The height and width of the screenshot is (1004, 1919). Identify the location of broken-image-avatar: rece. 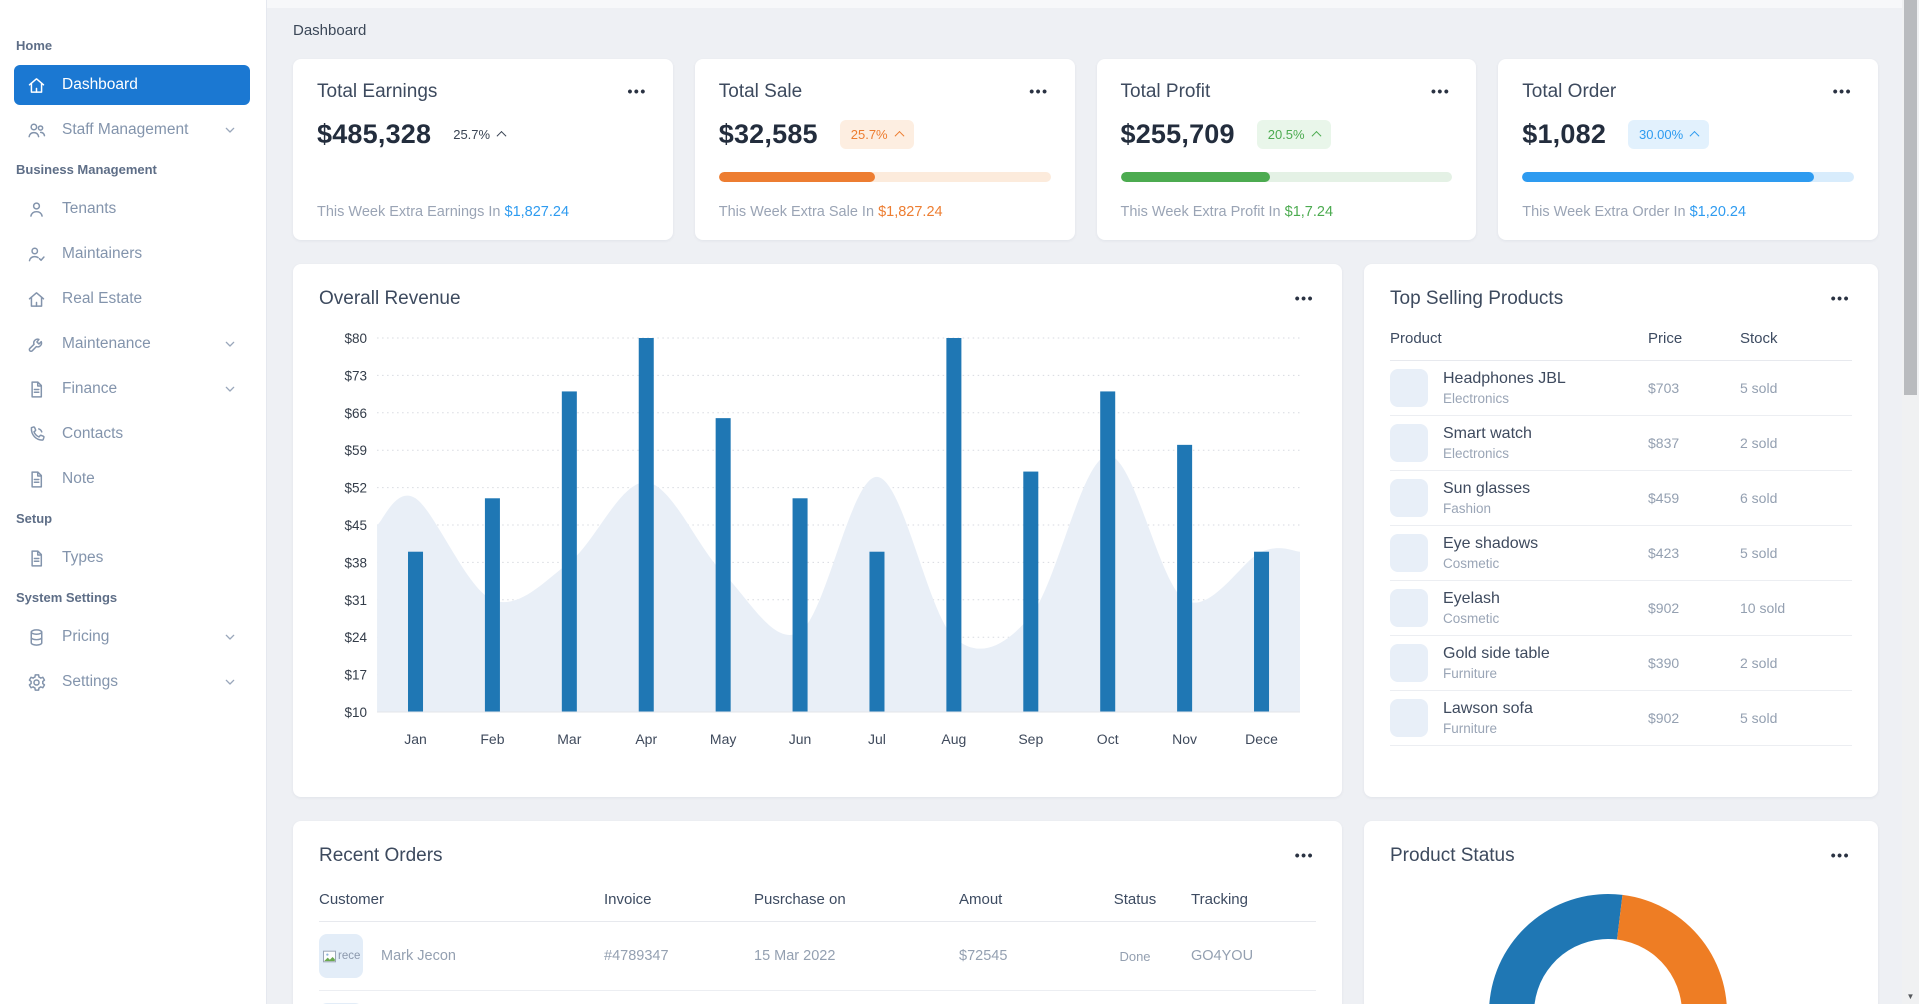
(341, 956).